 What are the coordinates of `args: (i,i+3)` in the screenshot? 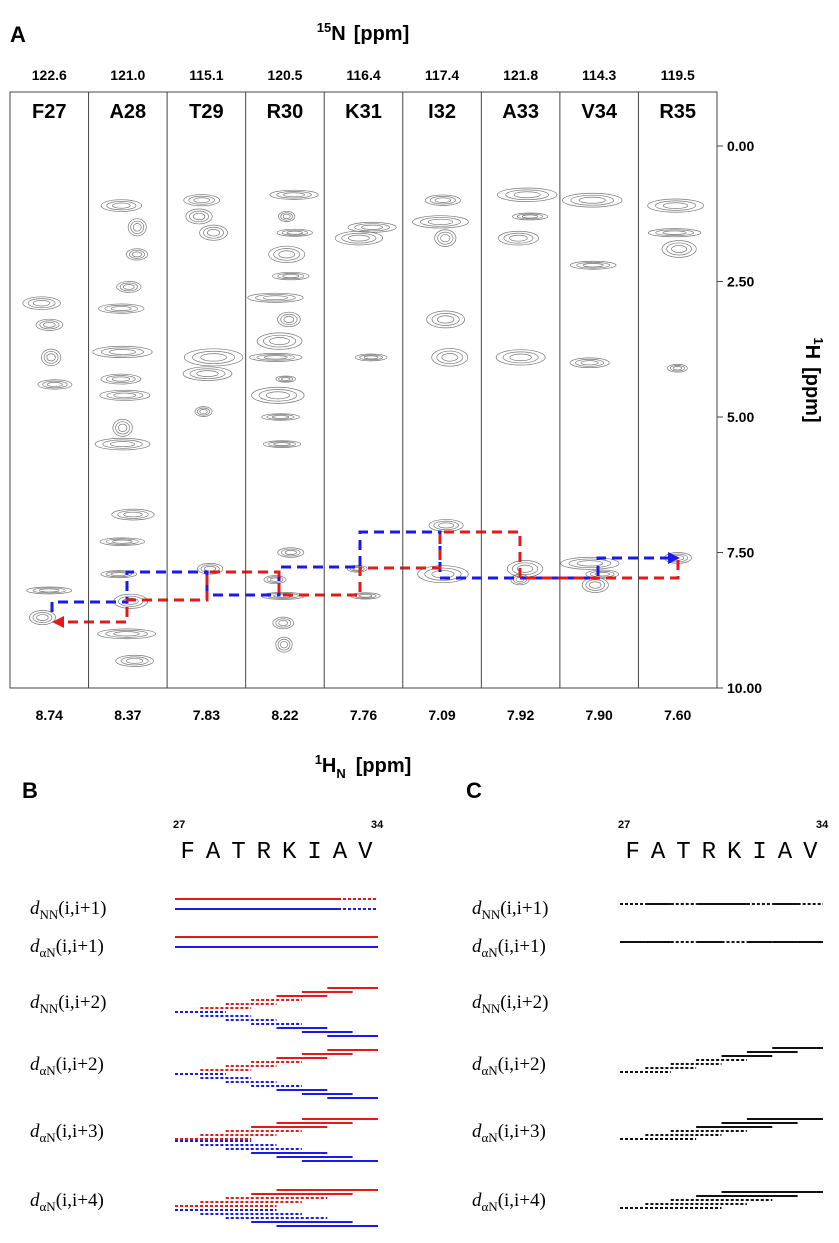 It's located at (80, 1131).